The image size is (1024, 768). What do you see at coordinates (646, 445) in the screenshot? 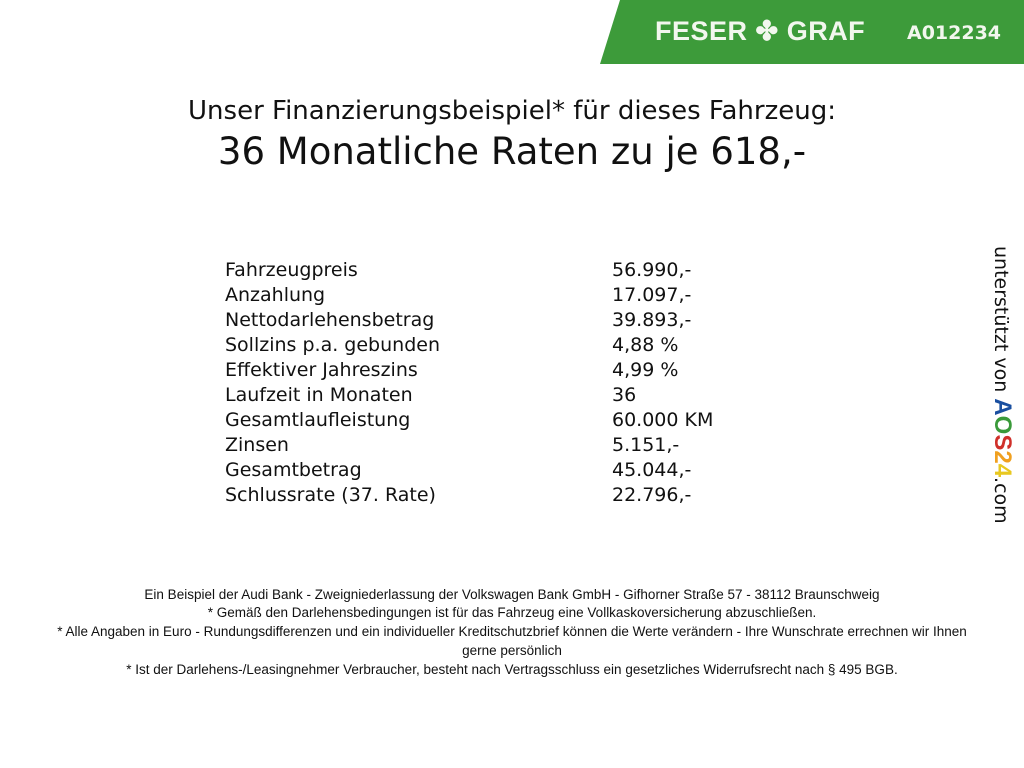
I see `row-value: 5.151,-` at bounding box center [646, 445].